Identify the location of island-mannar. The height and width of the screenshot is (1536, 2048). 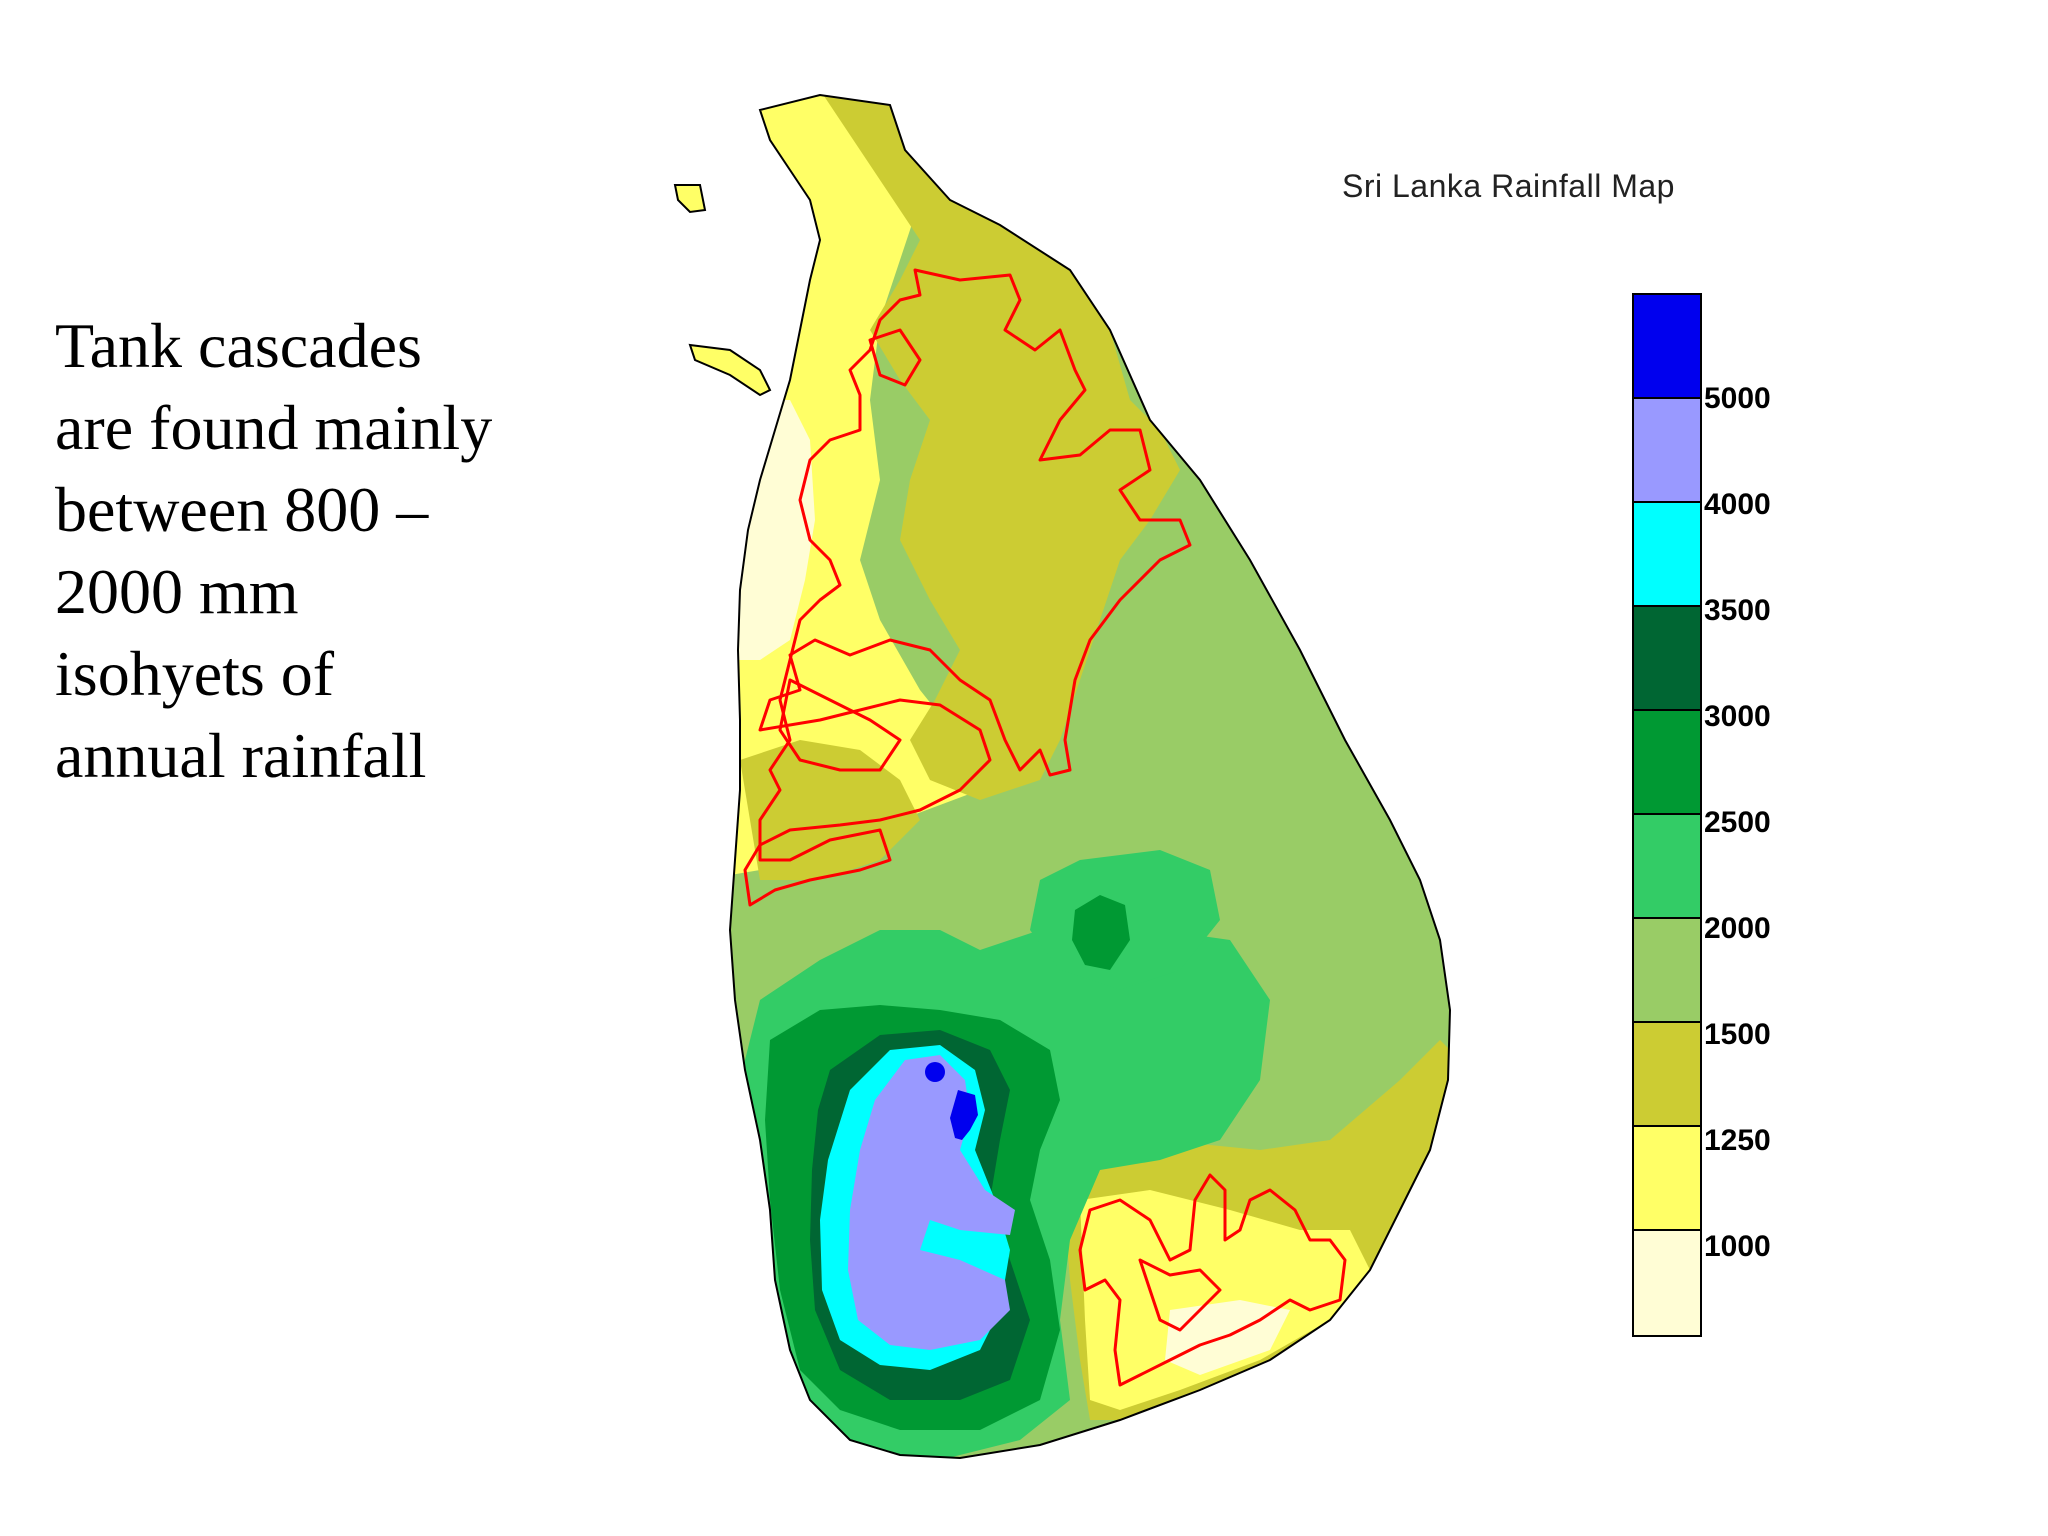
(730, 370).